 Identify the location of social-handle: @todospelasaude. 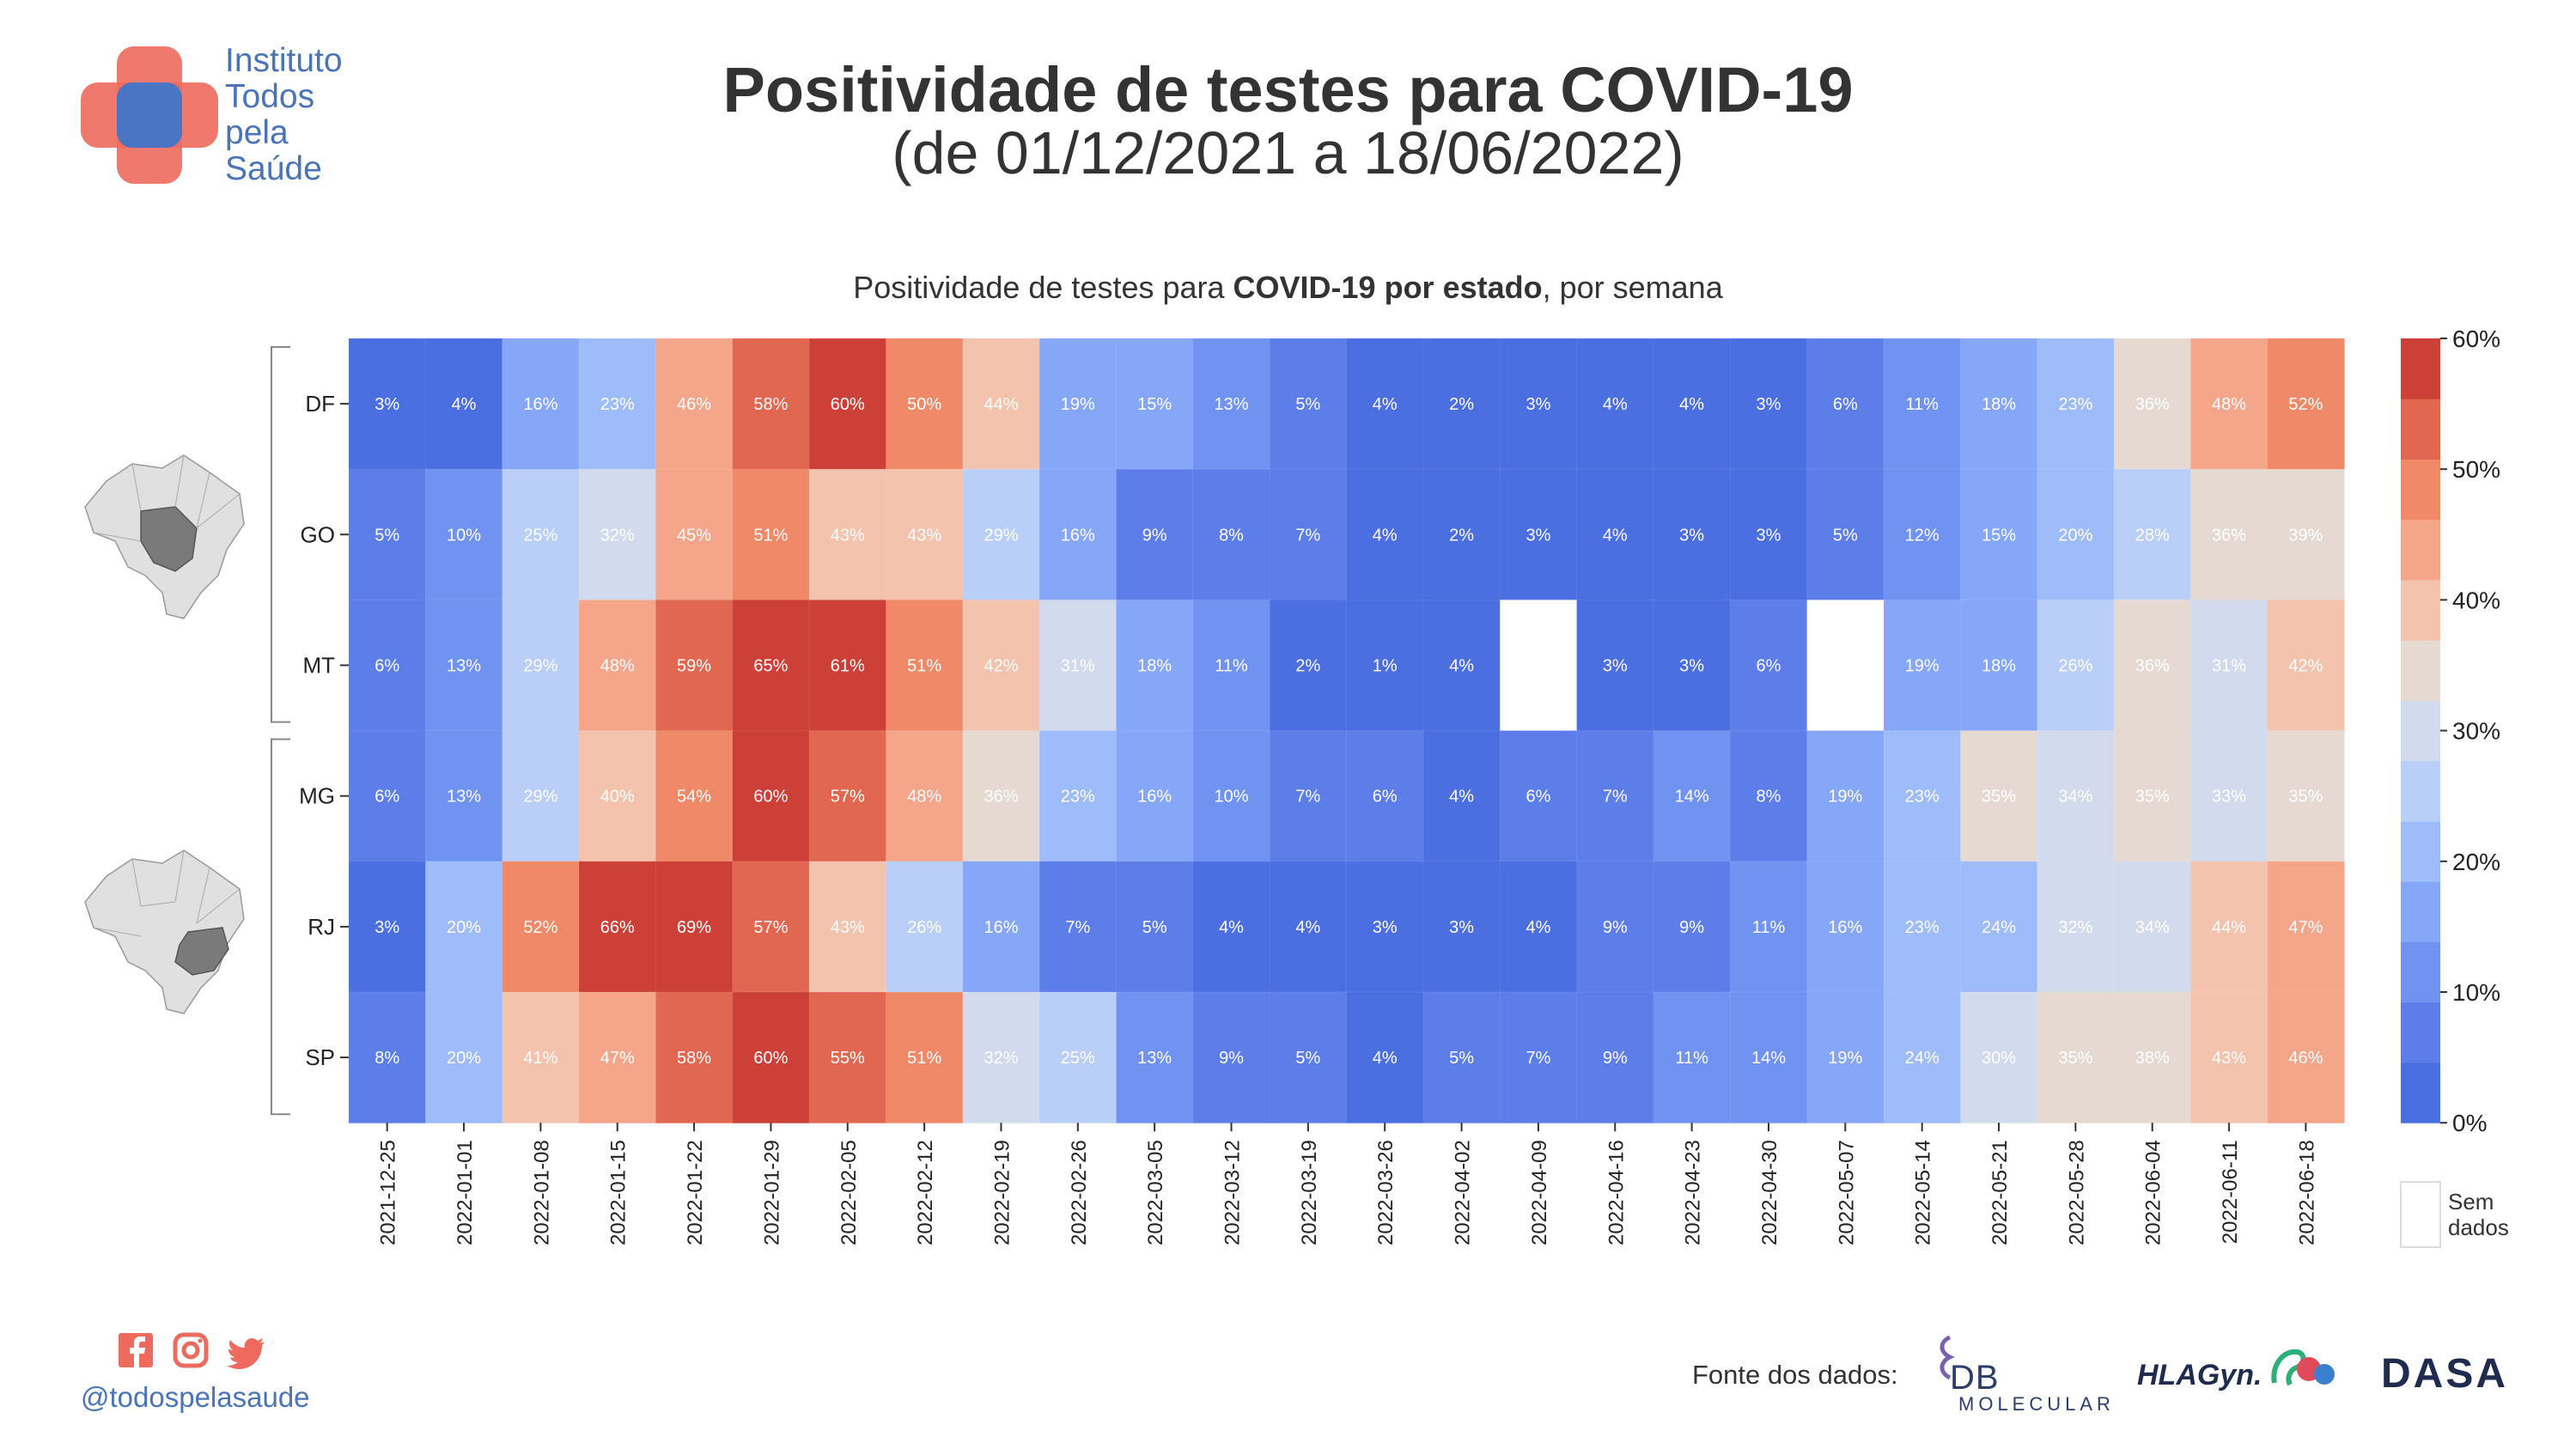
(195, 1397).